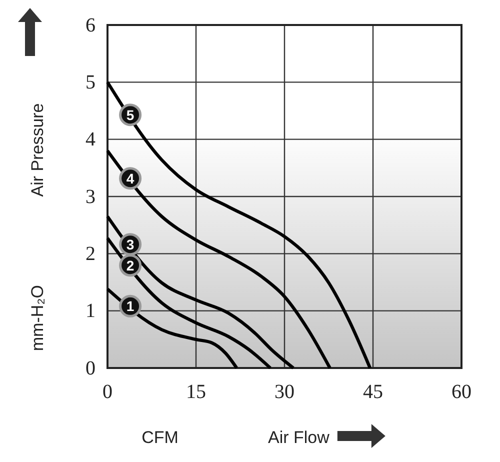 The image size is (500, 462). I want to click on series-label: 3, so click(130, 244).